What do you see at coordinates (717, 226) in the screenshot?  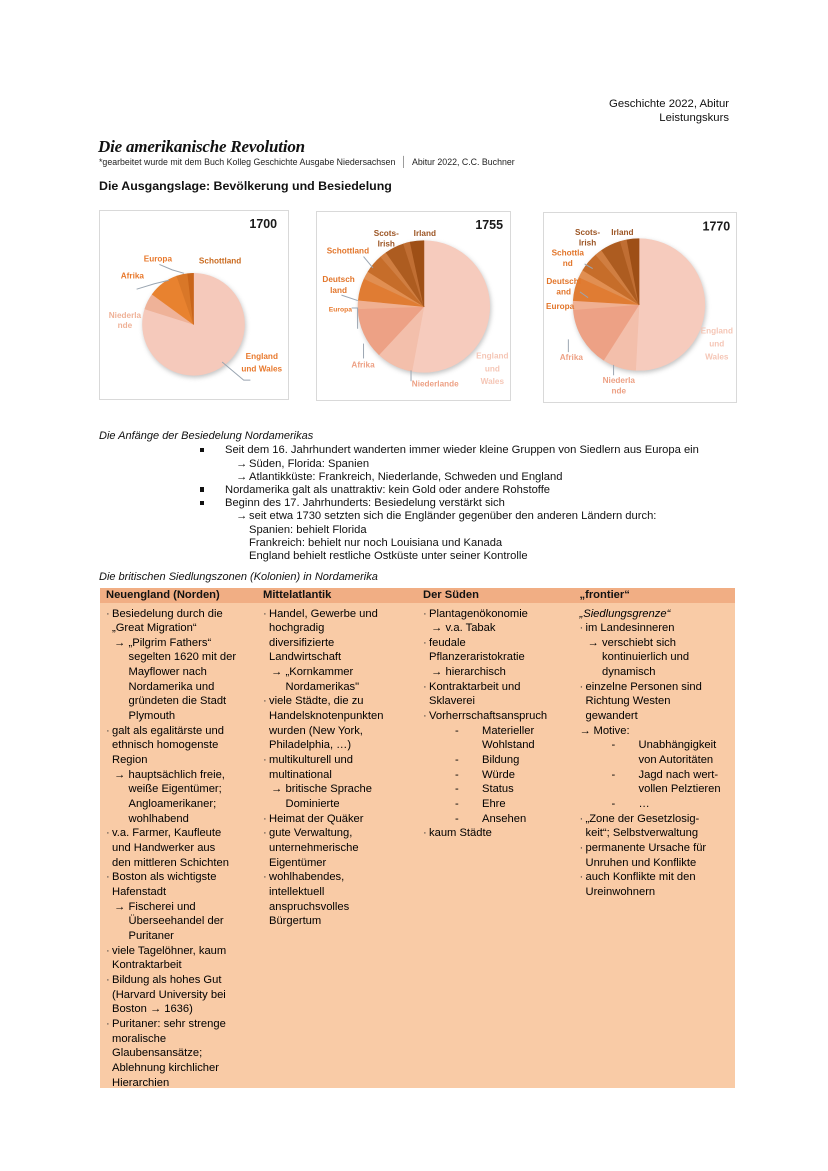 I see `svg-text: 1770` at bounding box center [717, 226].